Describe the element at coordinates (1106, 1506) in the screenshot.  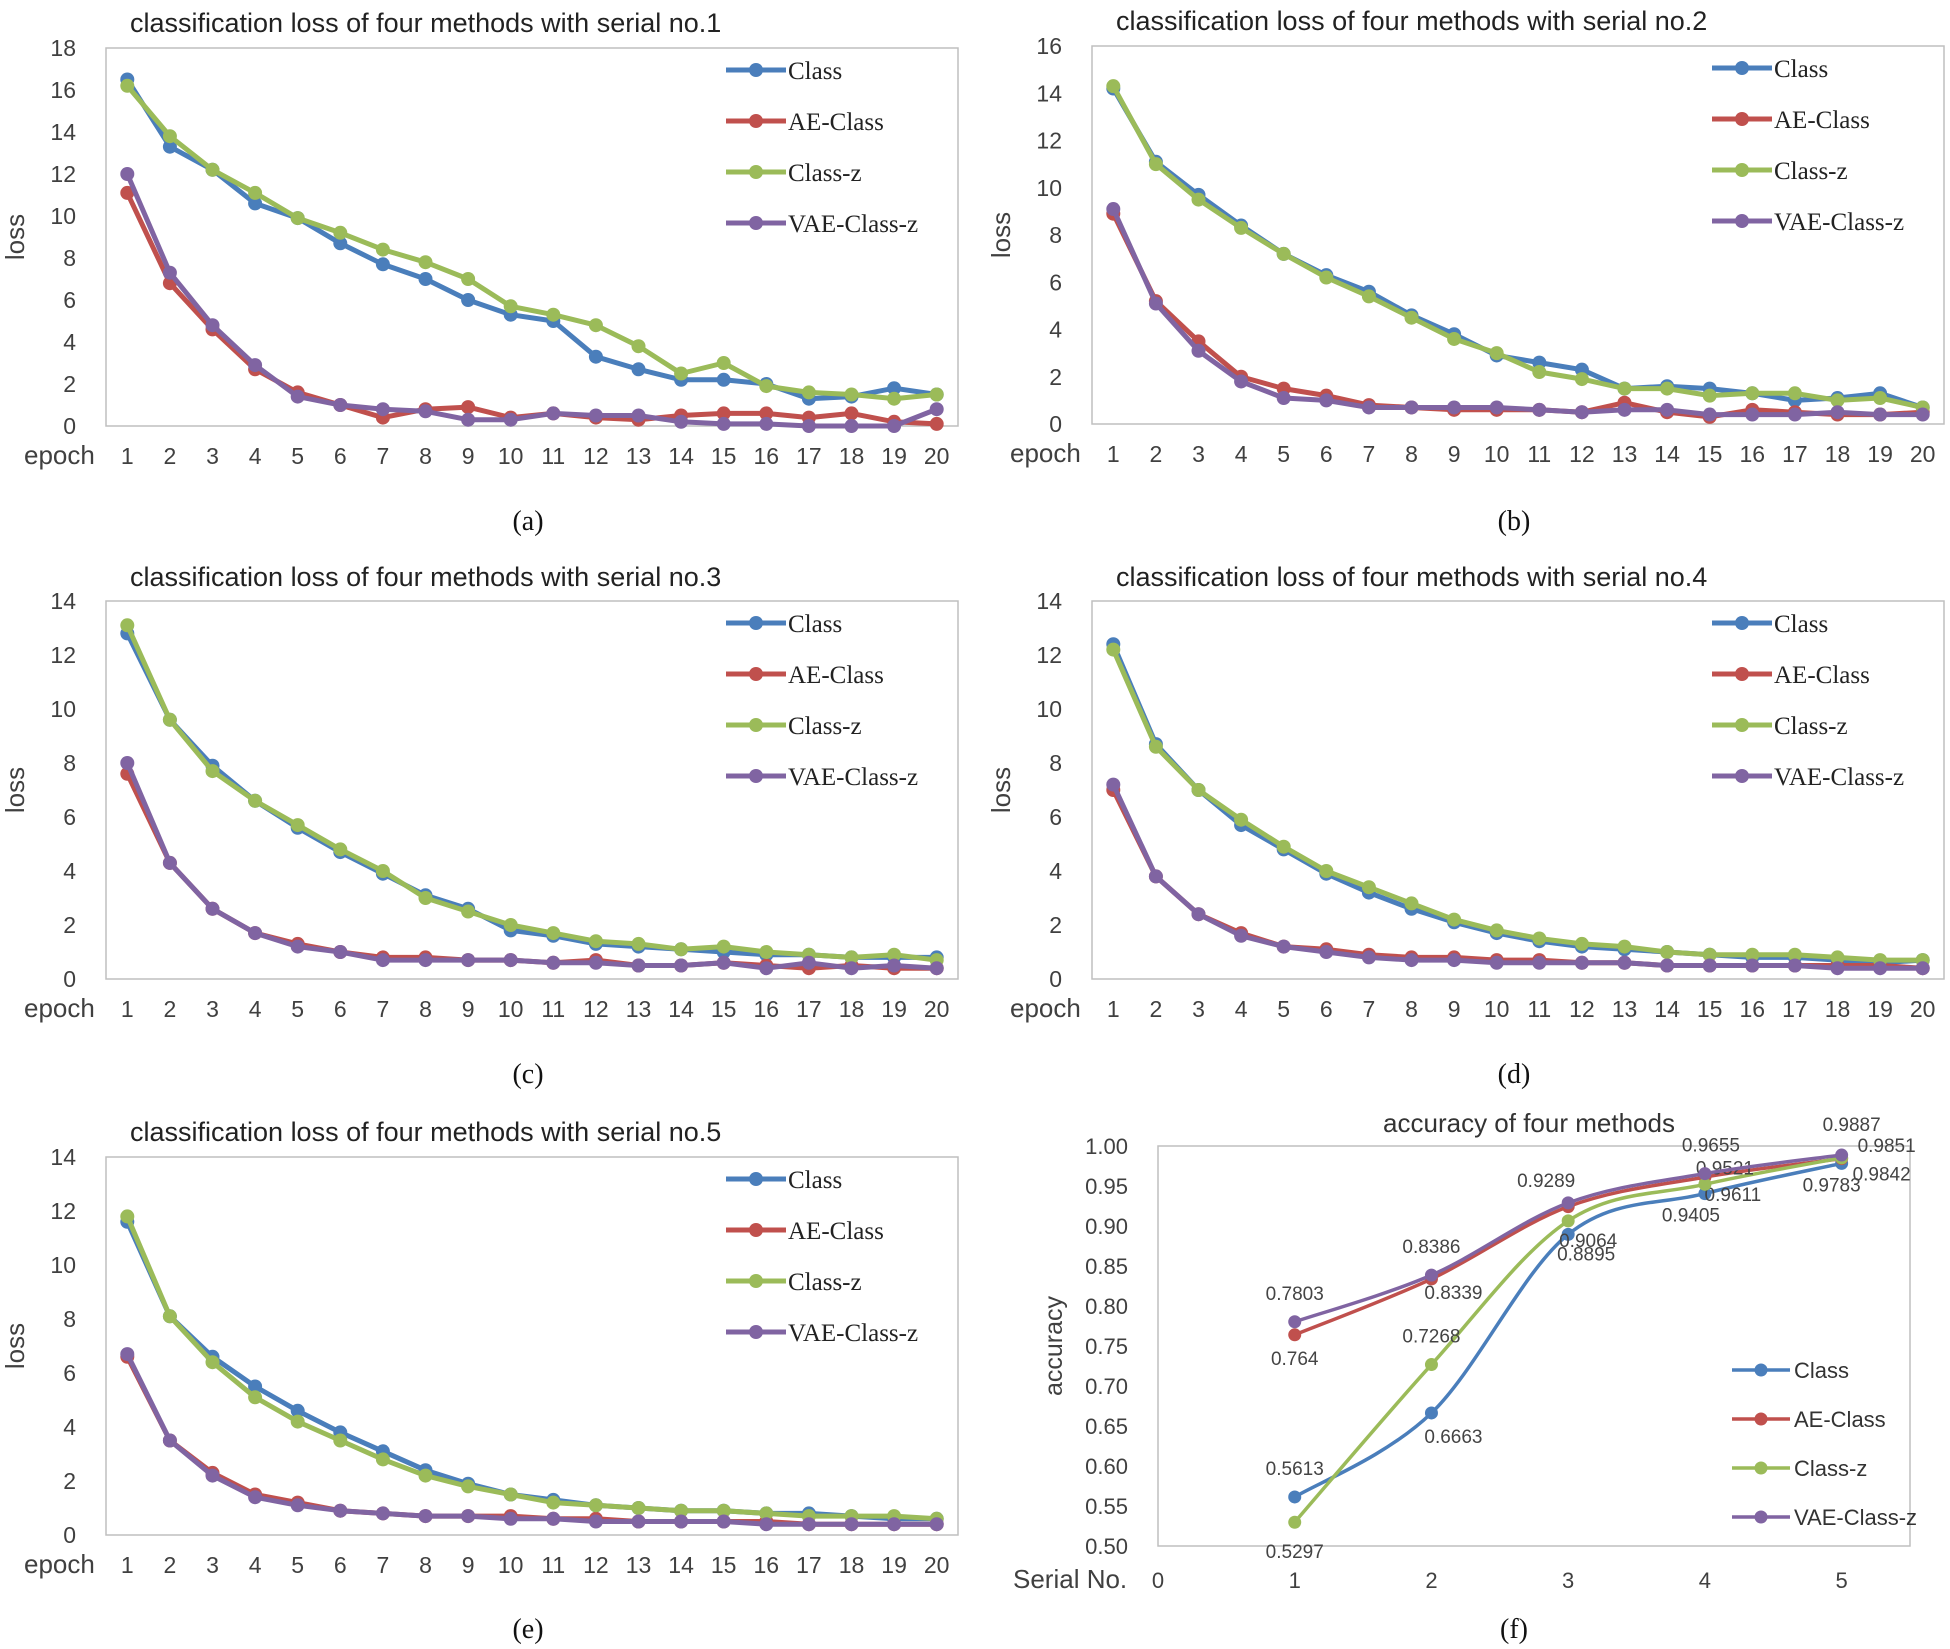
I see `y-tick-label: 0.55` at that location.